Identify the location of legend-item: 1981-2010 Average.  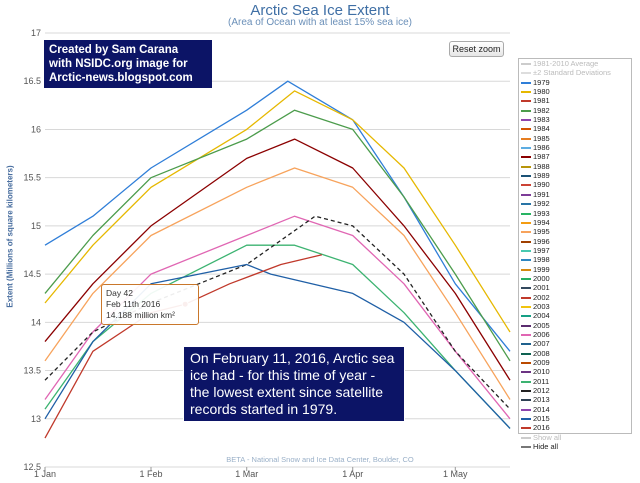
(575, 63).